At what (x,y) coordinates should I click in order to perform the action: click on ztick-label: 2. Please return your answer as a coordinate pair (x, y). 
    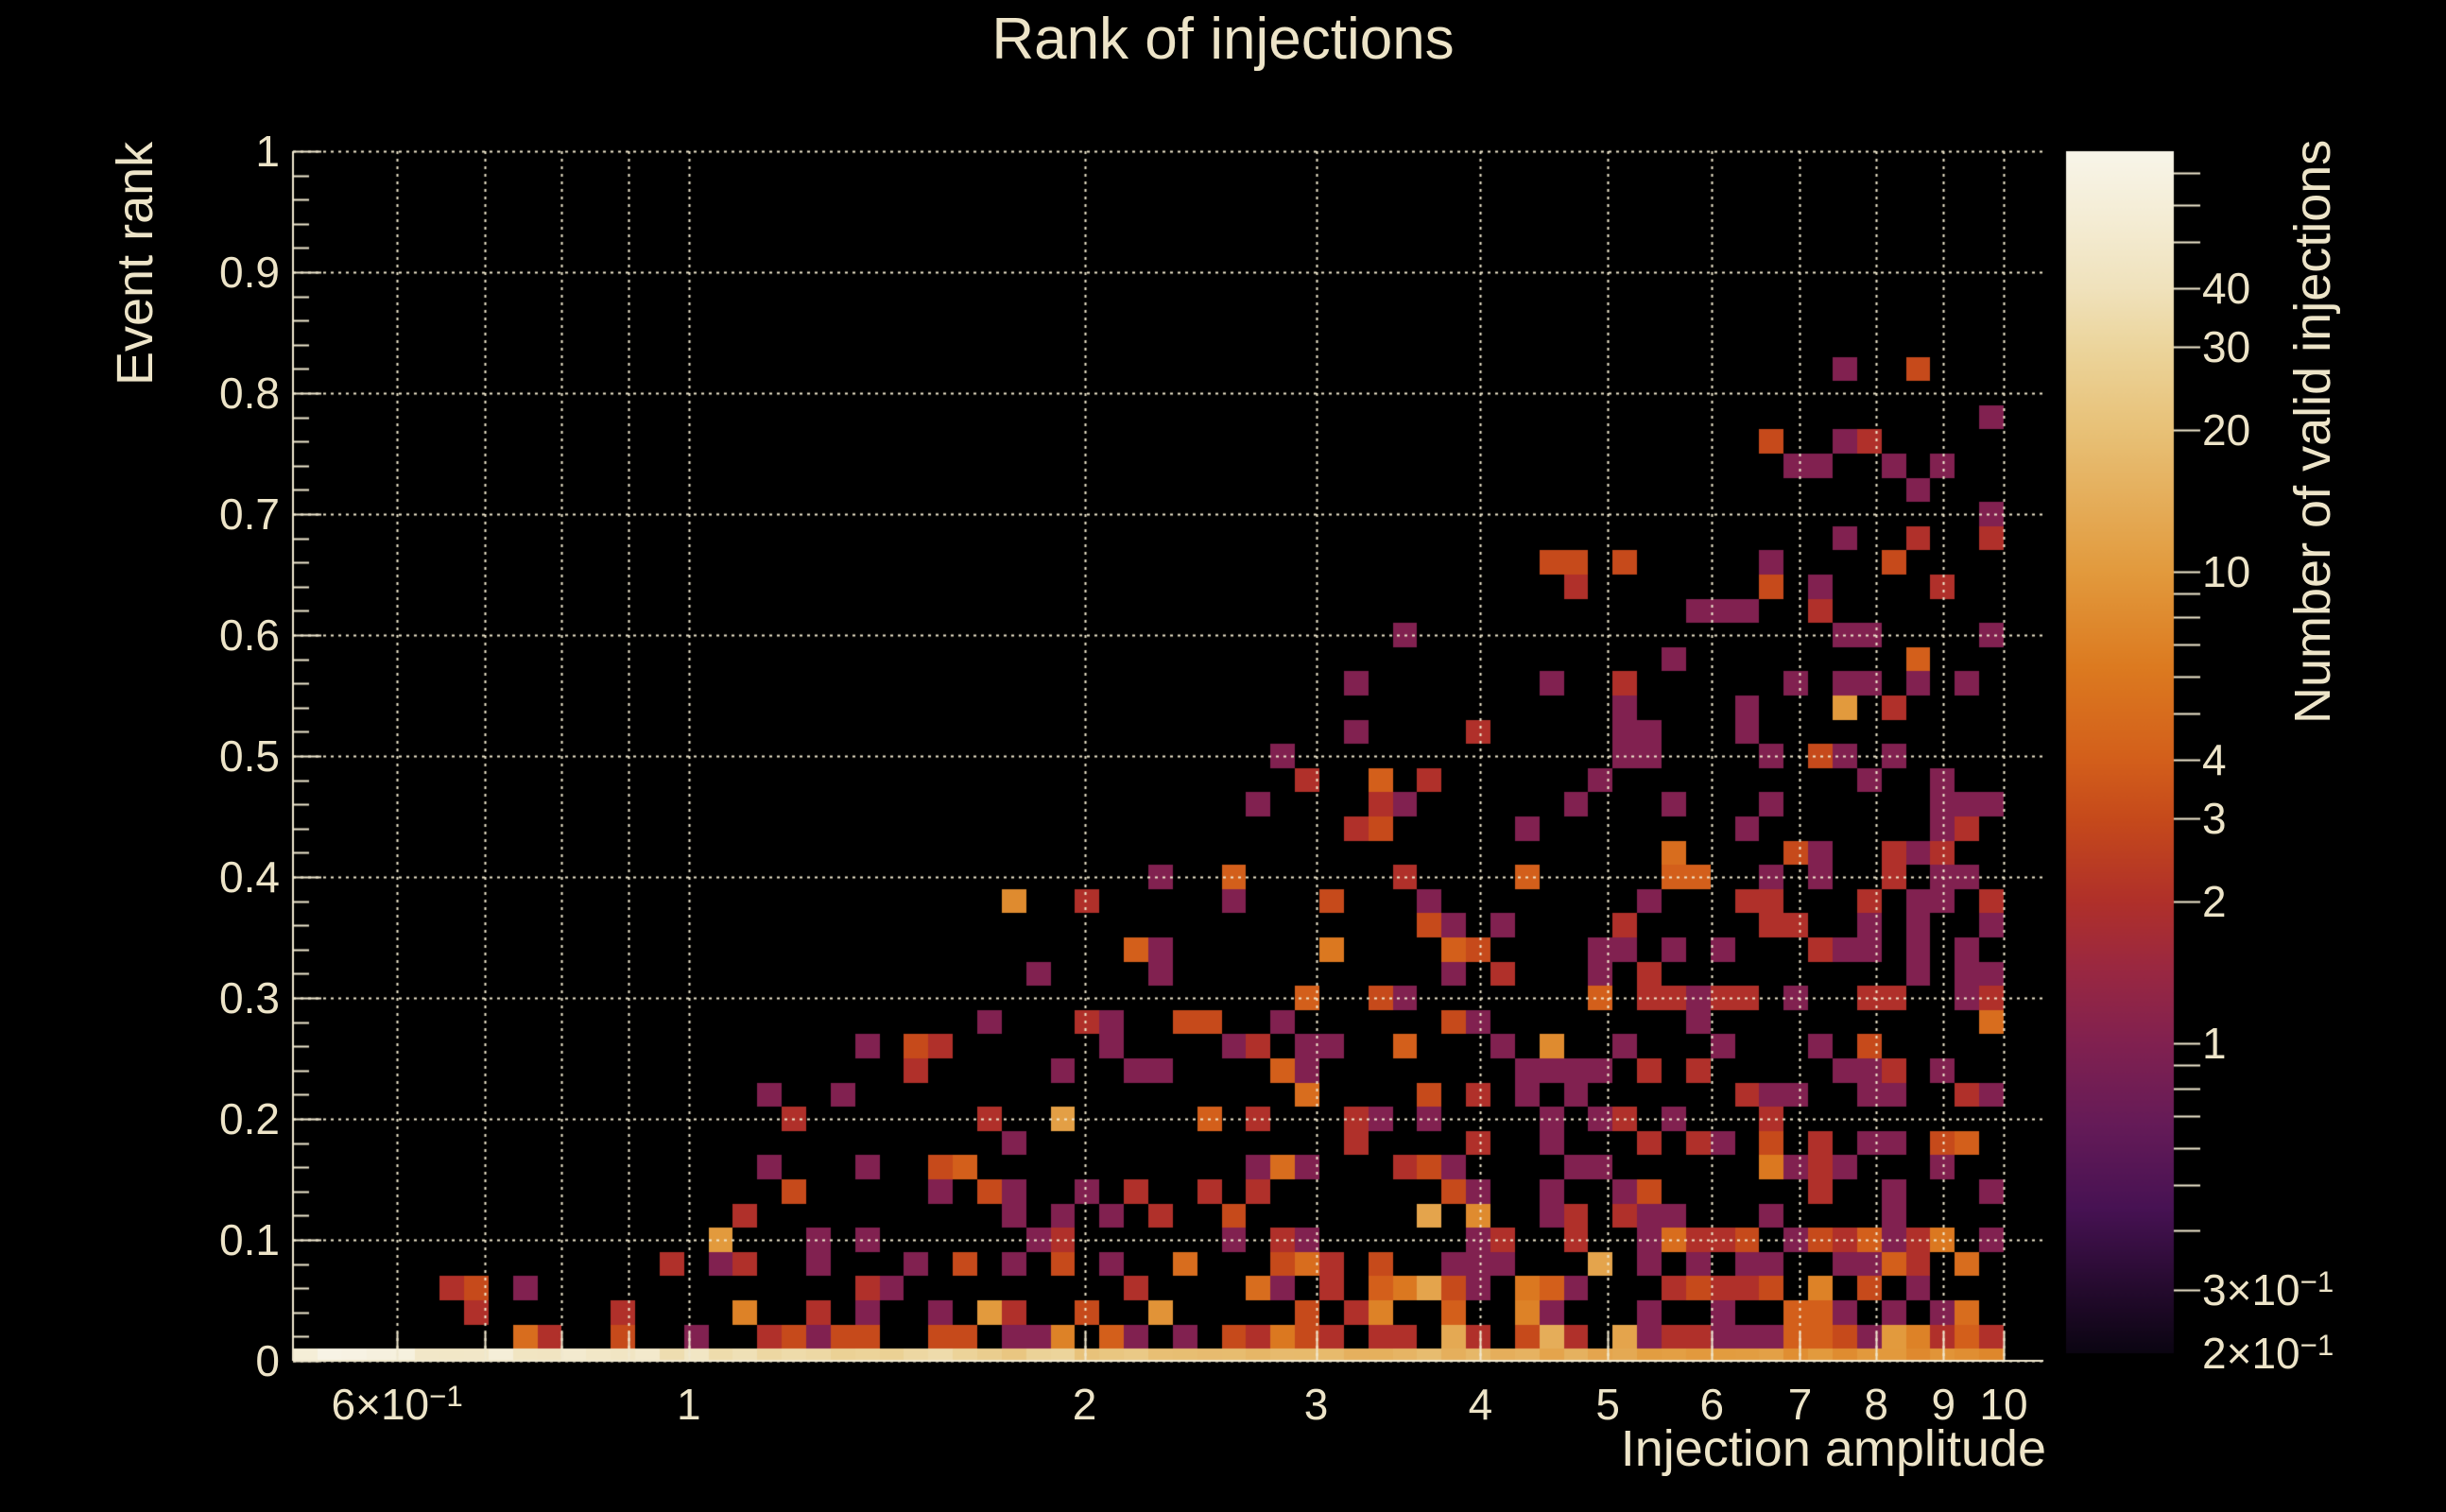
    Looking at the image, I should click on (2214, 901).